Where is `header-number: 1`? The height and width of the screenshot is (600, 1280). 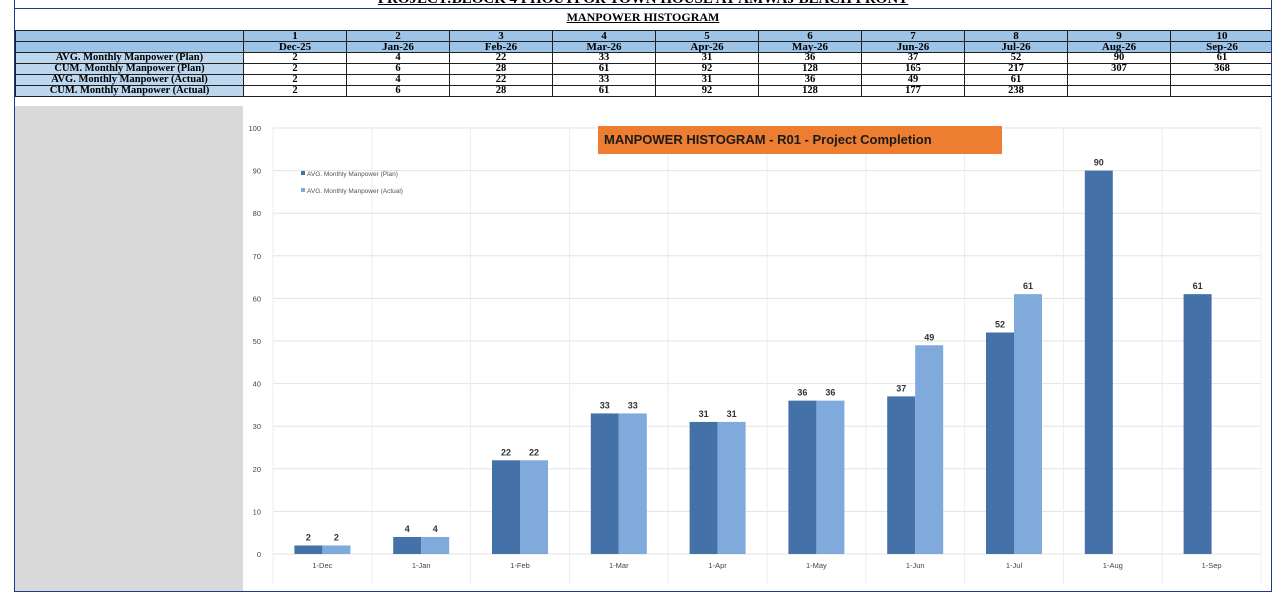
header-number: 1 is located at coordinates (295, 36).